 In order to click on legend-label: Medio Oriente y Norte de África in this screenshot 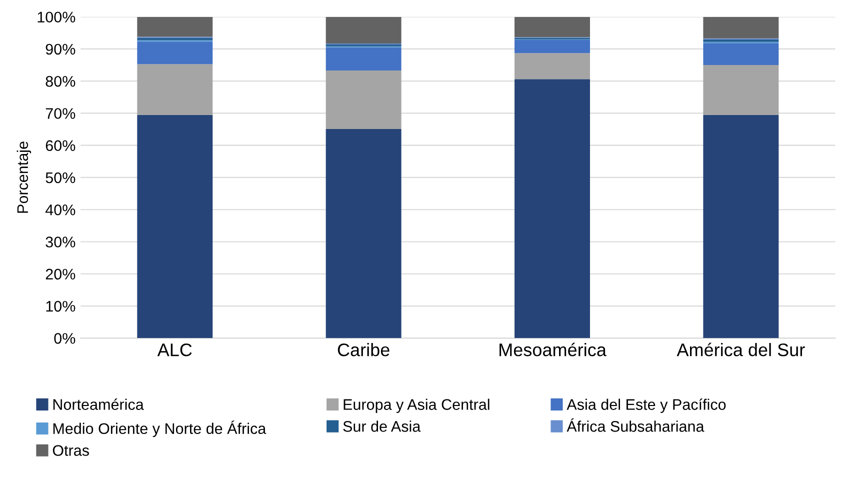, I will do `click(159, 429)`.